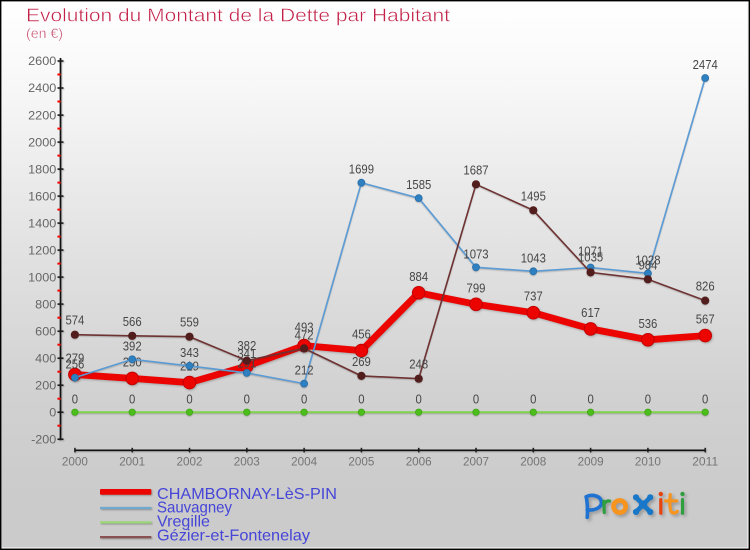 The height and width of the screenshot is (550, 750). What do you see at coordinates (247, 494) in the screenshot?
I see `svg-text: CHAMBORNAY-LèS-PIN` at bounding box center [247, 494].